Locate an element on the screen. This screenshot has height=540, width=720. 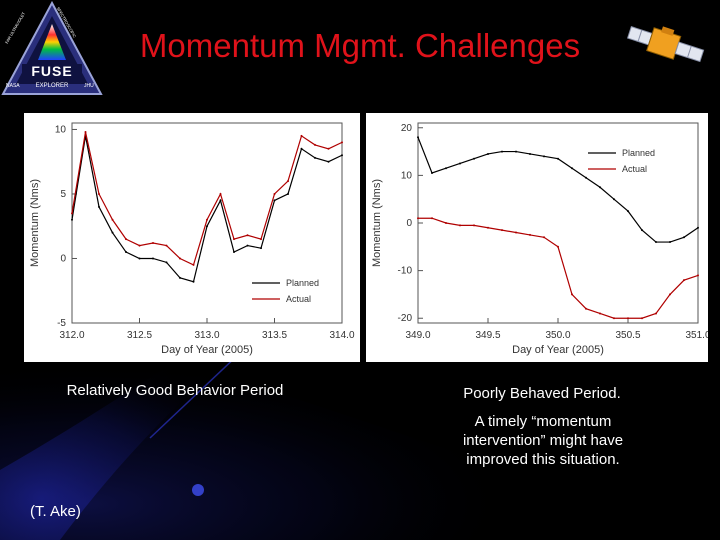
x-tick-label: 314.0 is located at coordinates (341, 335).